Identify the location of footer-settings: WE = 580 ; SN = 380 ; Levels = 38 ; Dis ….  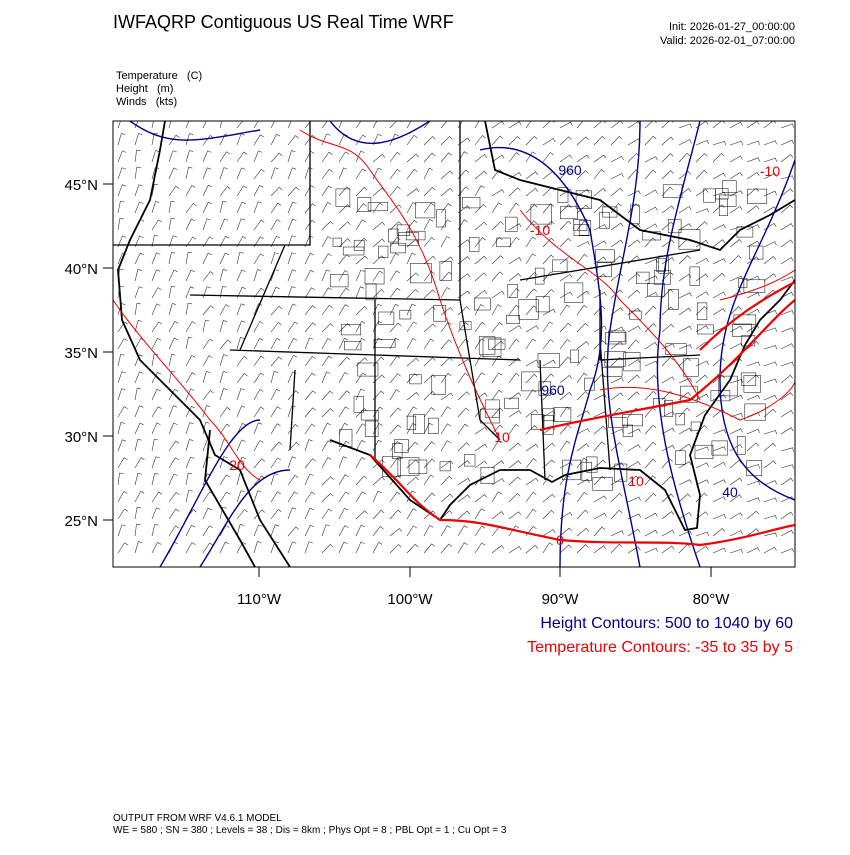
(310, 830).